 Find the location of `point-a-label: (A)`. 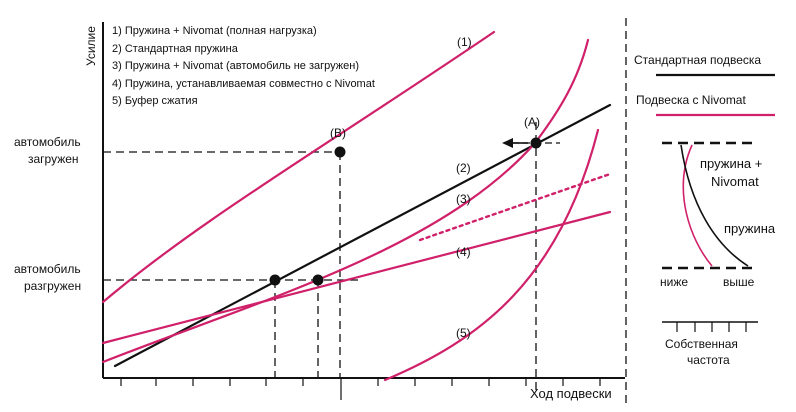

point-a-label: (A) is located at coordinates (532, 122).